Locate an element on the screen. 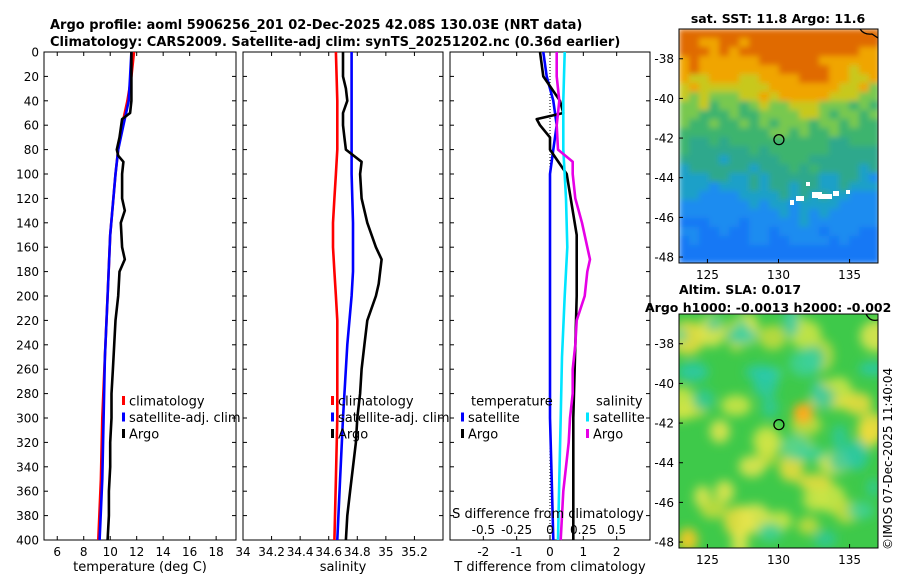 Image resolution: width=900 pixels, height=580 pixels. x-tick-label: 8 is located at coordinates (84, 552).